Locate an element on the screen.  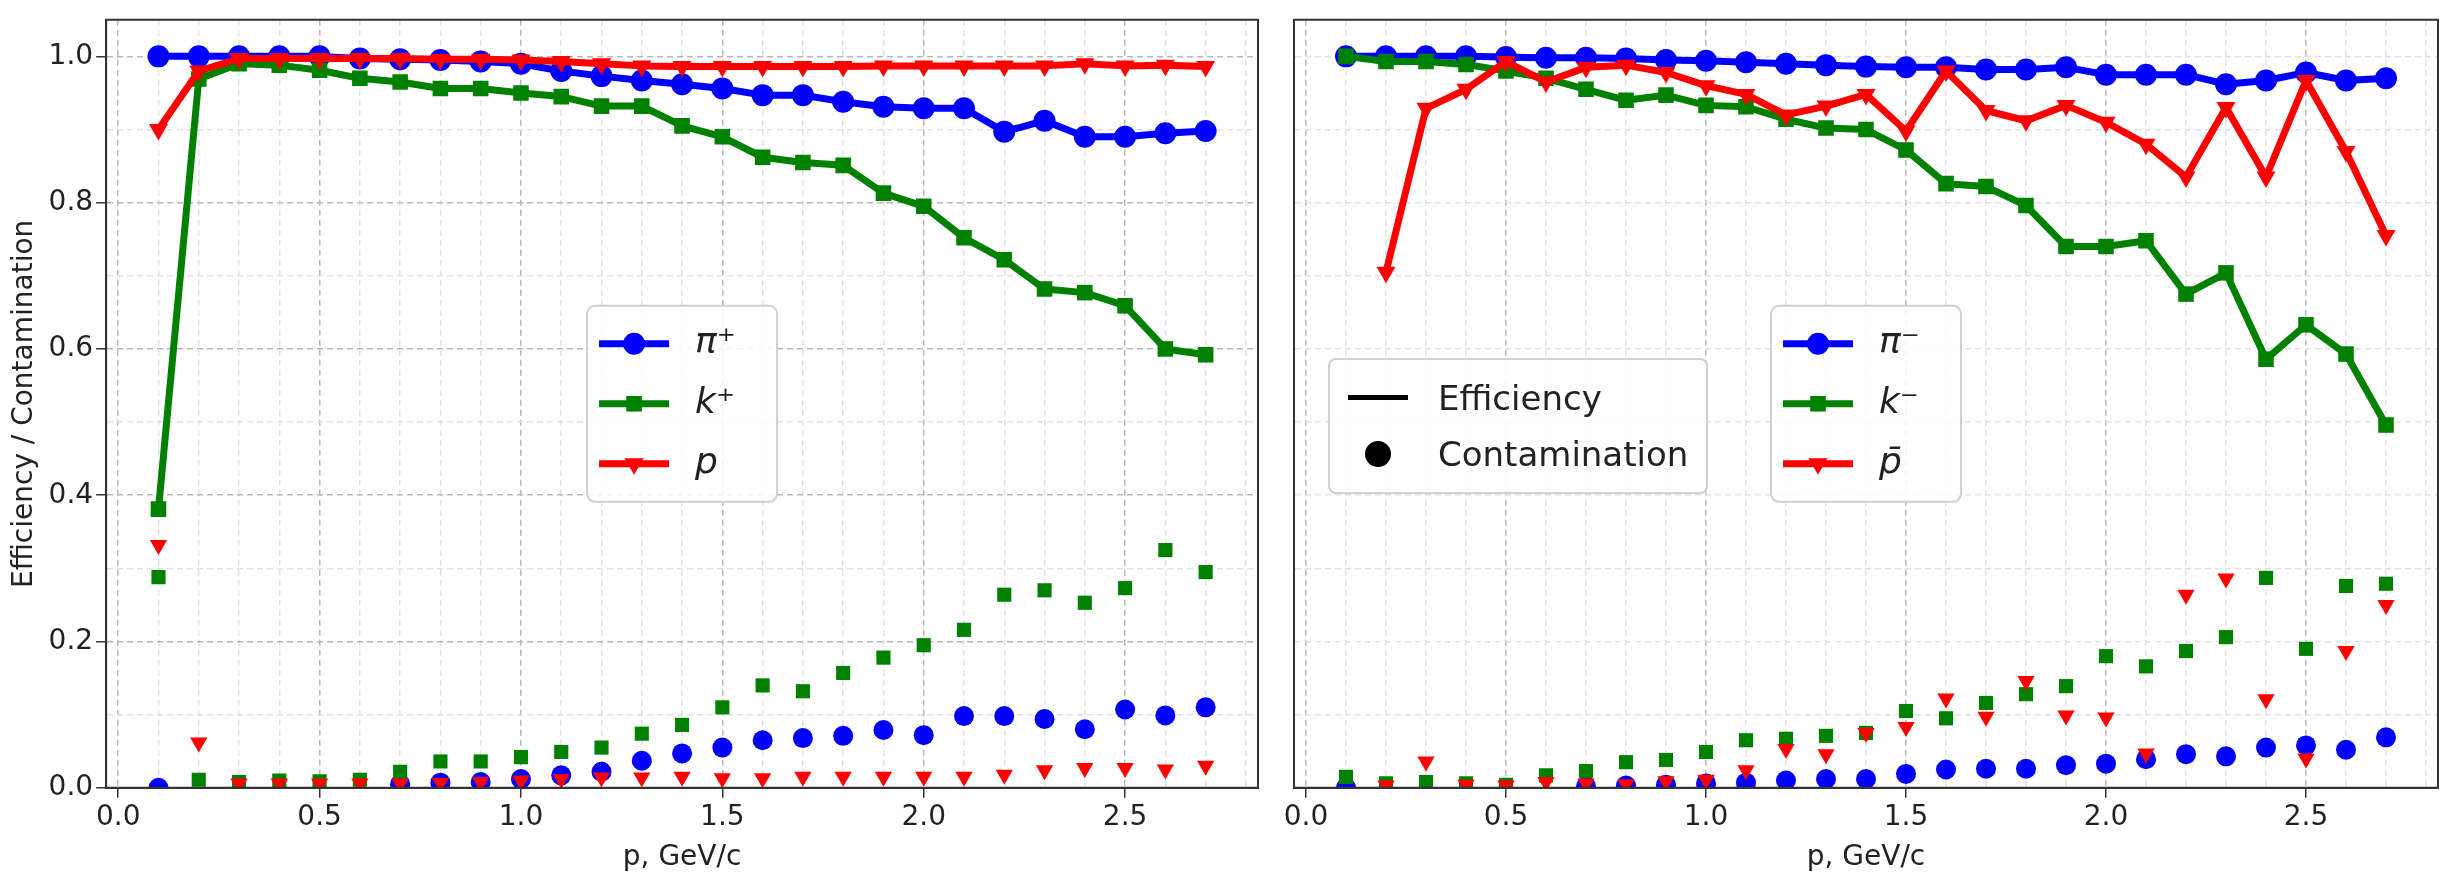
legend-label: π⁺ is located at coordinates (715, 341).